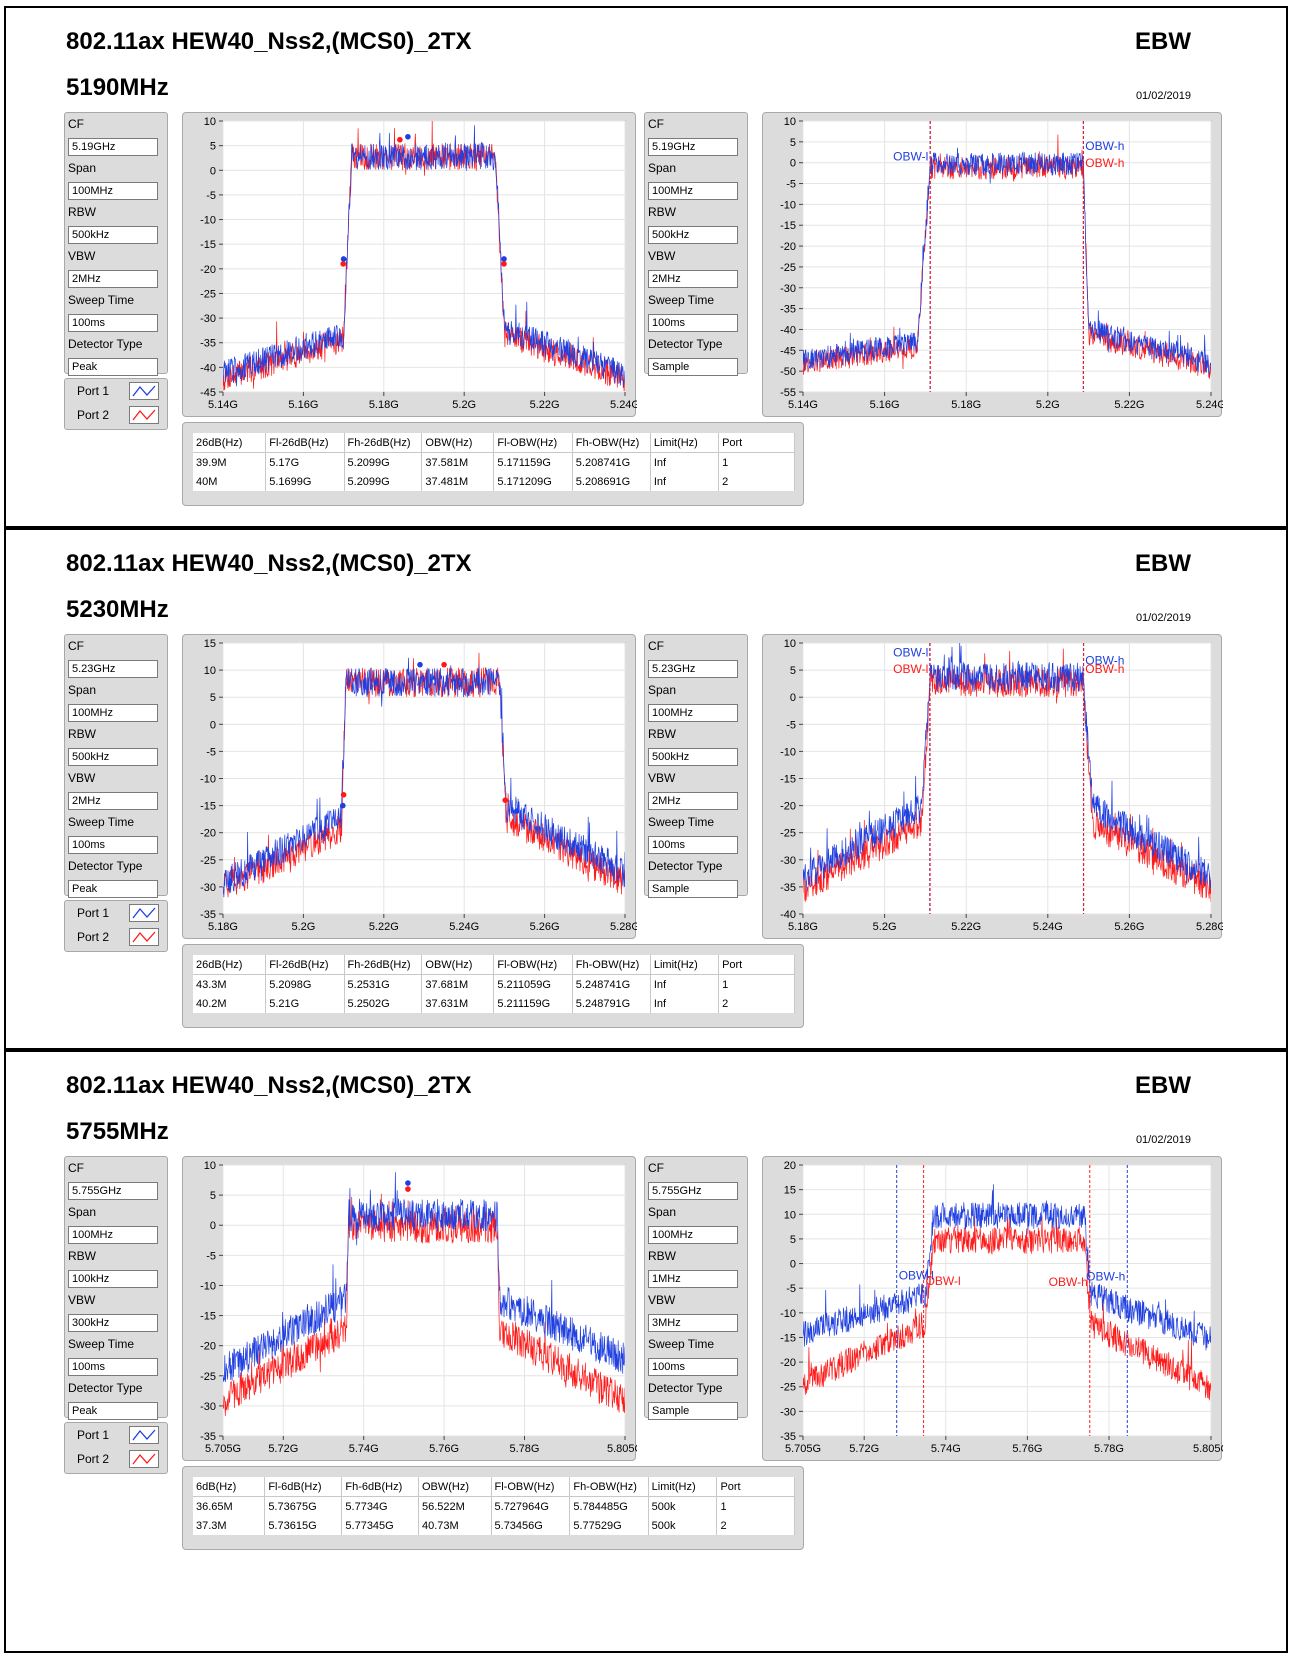 This screenshot has width=1292, height=1657. Describe the element at coordinates (1007, 1308) in the screenshot. I see `series-trace-port2` at that location.